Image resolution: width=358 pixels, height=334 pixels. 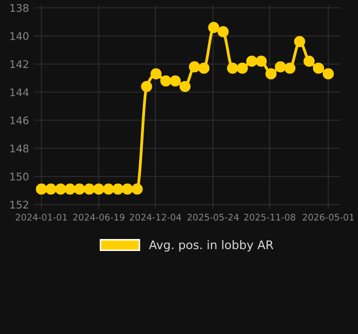 What do you see at coordinates (19, 36) in the screenshot?
I see `y-tick-label: 140` at bounding box center [19, 36].